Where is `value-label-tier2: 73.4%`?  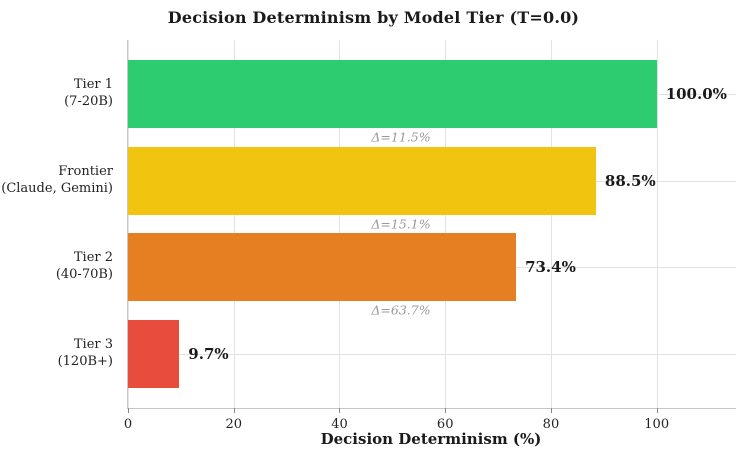 value-label-tier2: 73.4% is located at coordinates (550, 267).